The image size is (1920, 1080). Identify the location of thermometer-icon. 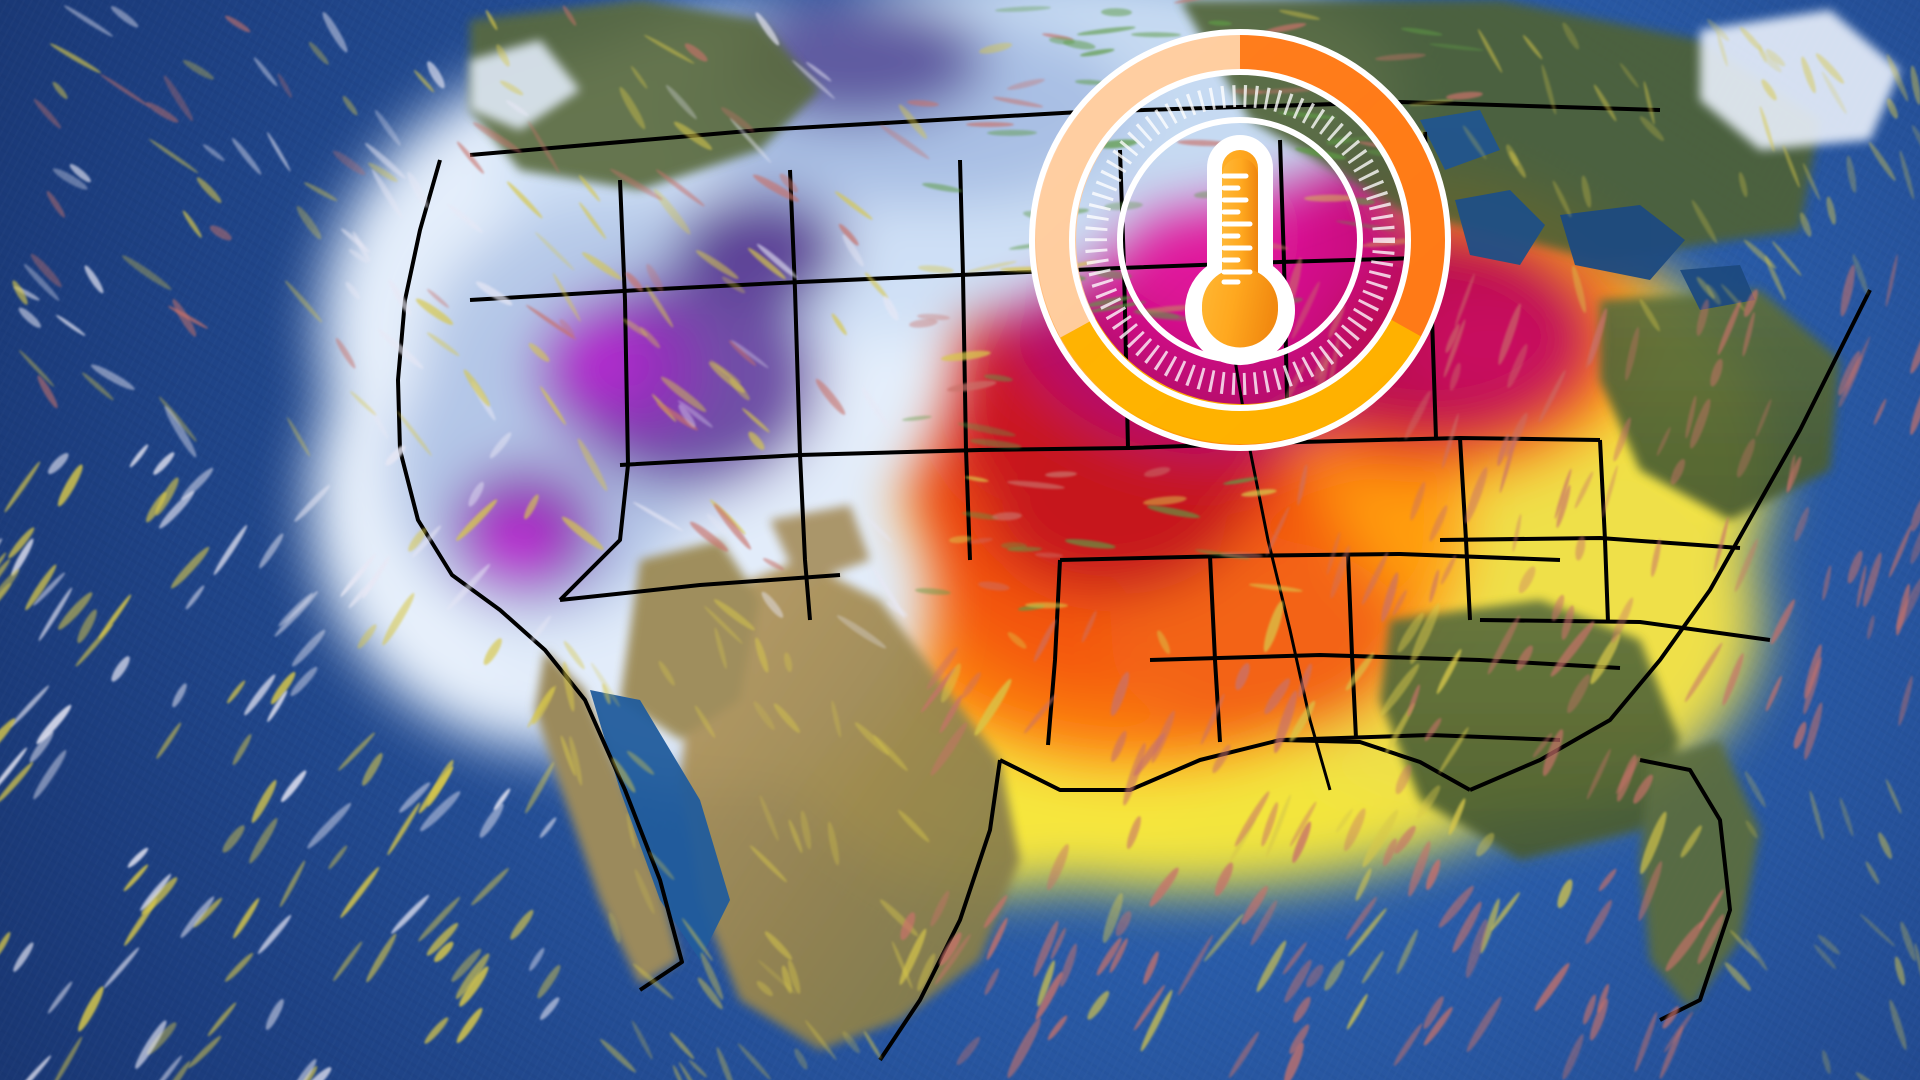
(1240, 250).